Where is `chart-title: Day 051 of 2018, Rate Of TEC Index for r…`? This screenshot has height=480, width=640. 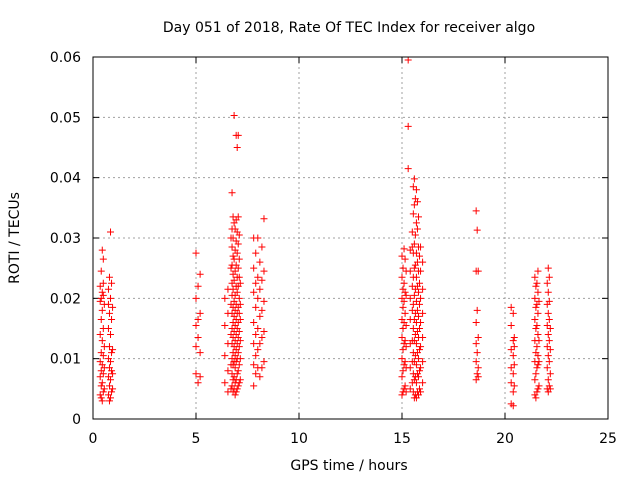 chart-title: Day 051 of 2018, Rate Of TEC Index for r… is located at coordinates (349, 28).